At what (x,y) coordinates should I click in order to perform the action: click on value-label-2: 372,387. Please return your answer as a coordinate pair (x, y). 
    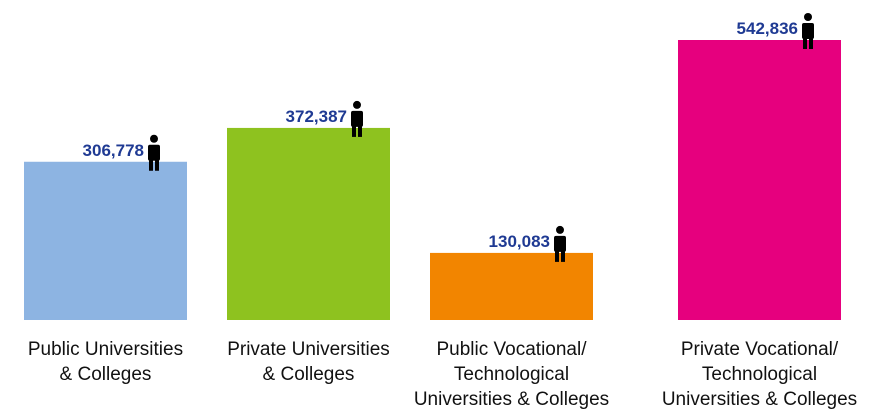
    Looking at the image, I should click on (316, 116).